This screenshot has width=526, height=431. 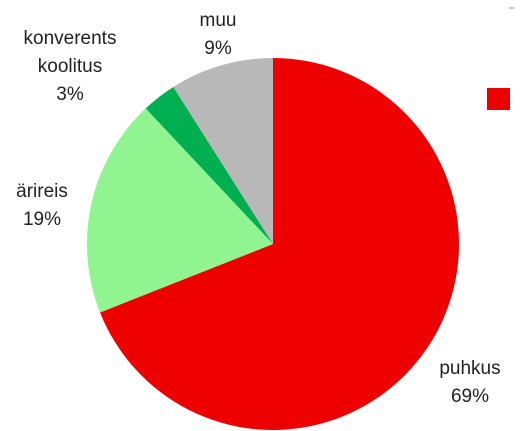 What do you see at coordinates (498, 99) in the screenshot?
I see `legend-swatch` at bounding box center [498, 99].